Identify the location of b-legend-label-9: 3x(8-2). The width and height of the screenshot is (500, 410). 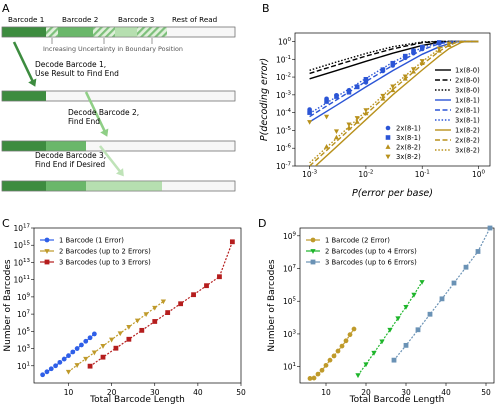
(467, 151).